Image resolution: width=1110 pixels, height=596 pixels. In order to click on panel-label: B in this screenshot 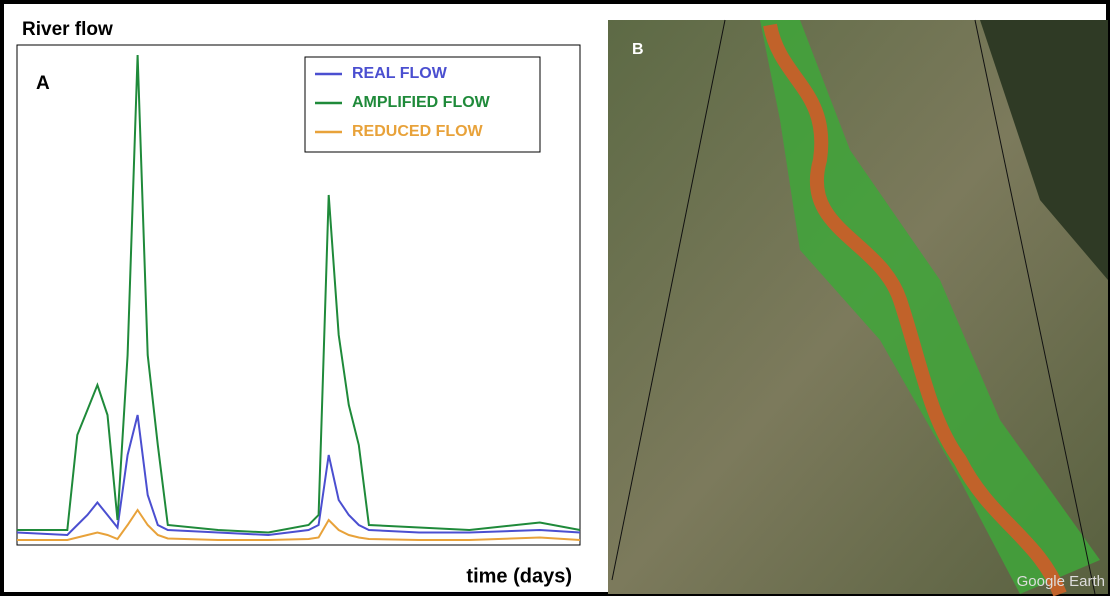, I will do `click(638, 49)`.